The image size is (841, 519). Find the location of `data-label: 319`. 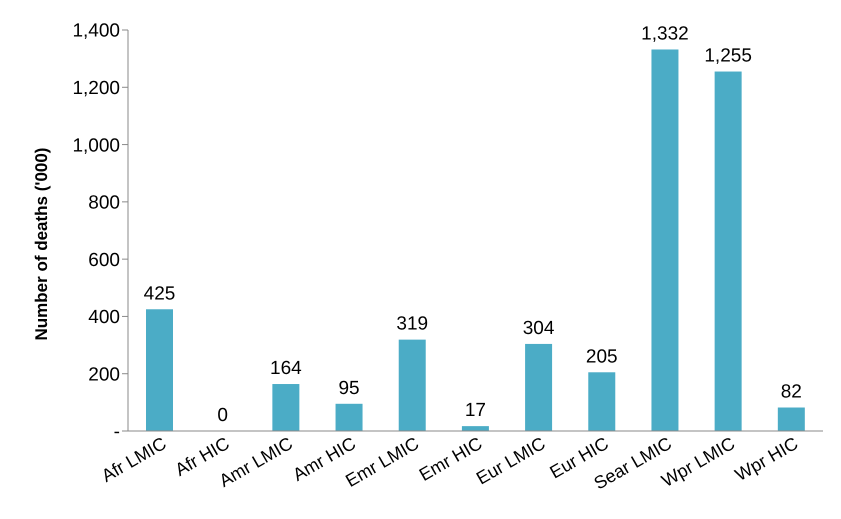

data-label: 319 is located at coordinates (412, 324).